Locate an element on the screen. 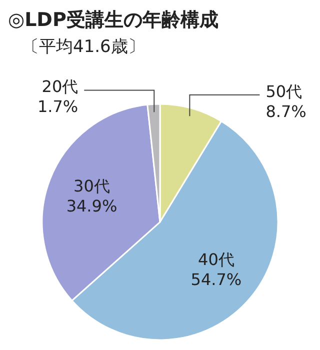  data-label: 54.7% is located at coordinates (216, 279).